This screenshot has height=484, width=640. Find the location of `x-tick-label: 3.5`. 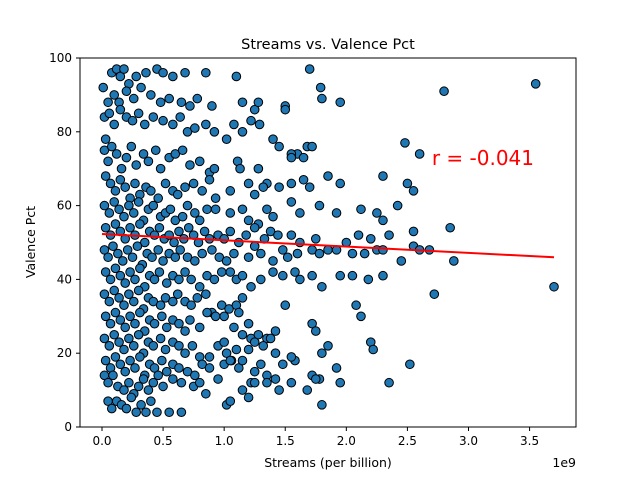

x-tick-label: 3.5 is located at coordinates (529, 441).